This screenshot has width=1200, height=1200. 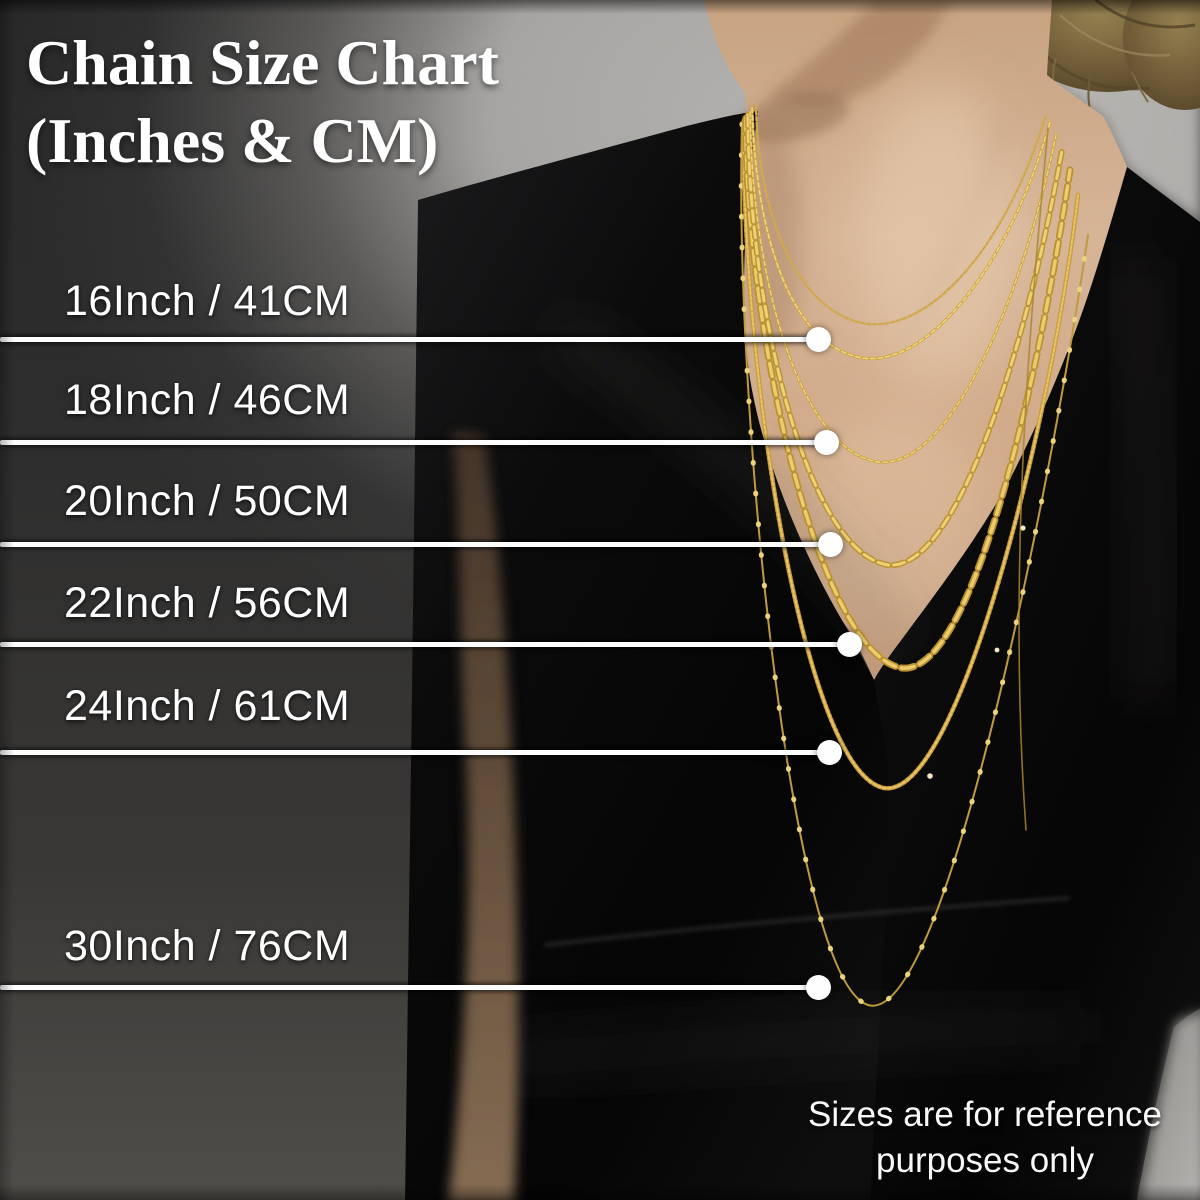 I want to click on bottom-right-highlight, so click(x=1170, y=1106).